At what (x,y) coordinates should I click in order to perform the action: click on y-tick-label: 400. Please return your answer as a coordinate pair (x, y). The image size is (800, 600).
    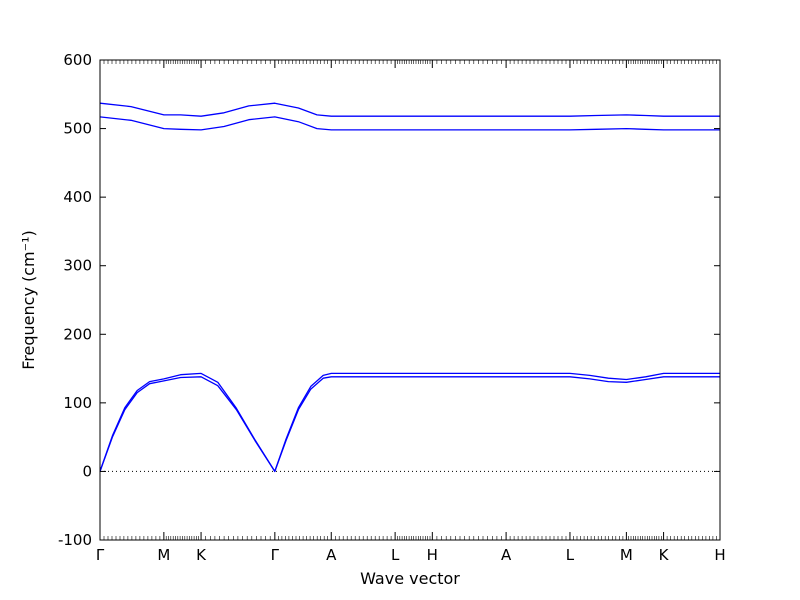
    Looking at the image, I should click on (77, 197).